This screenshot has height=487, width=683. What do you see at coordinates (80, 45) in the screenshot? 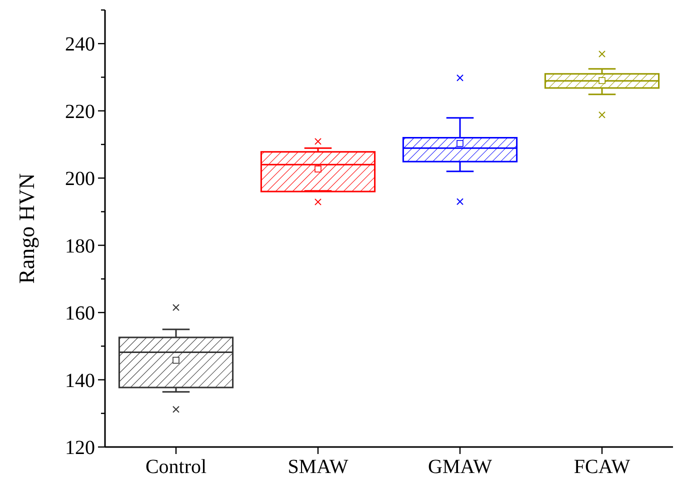
I see `y-tick-label: 240` at bounding box center [80, 45].